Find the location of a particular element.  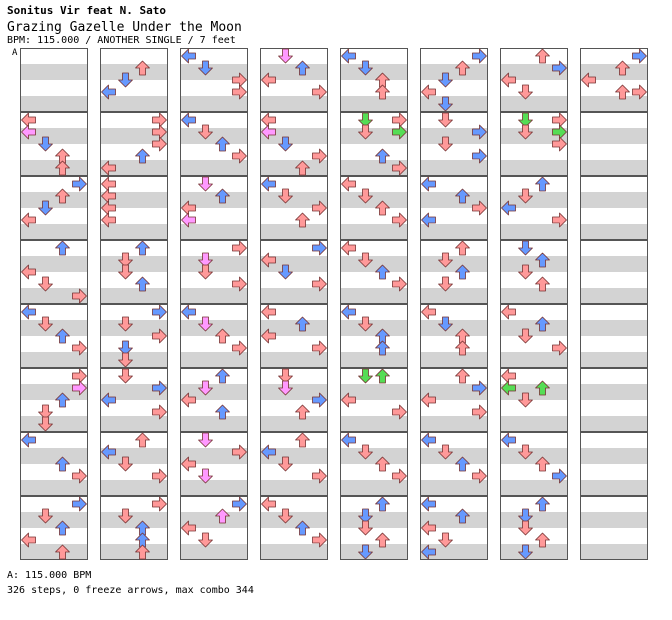

section-marker: A is located at coordinates (15, 53).